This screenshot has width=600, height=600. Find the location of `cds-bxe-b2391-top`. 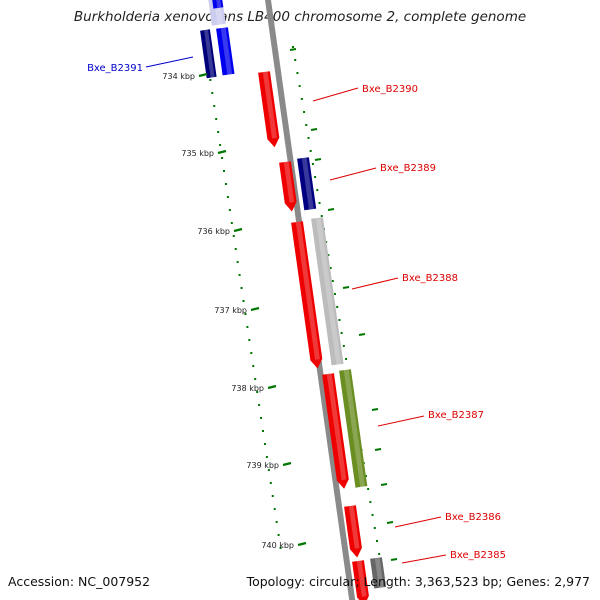

cds-bxe-b2391-top is located at coordinates (218, 4).